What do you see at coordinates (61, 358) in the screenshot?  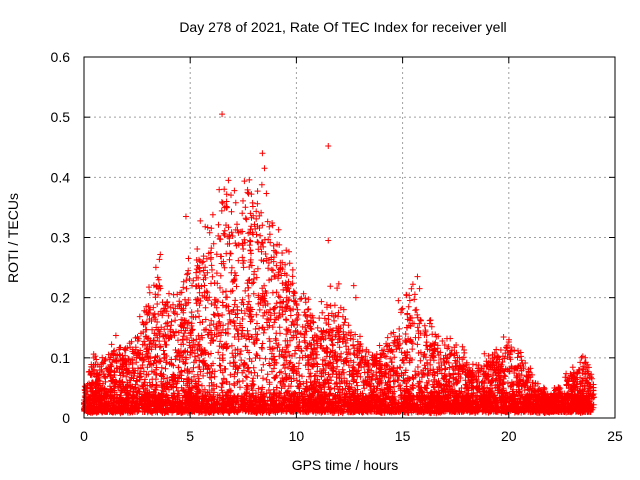 I see `y-tick-label: 0.1` at bounding box center [61, 358].